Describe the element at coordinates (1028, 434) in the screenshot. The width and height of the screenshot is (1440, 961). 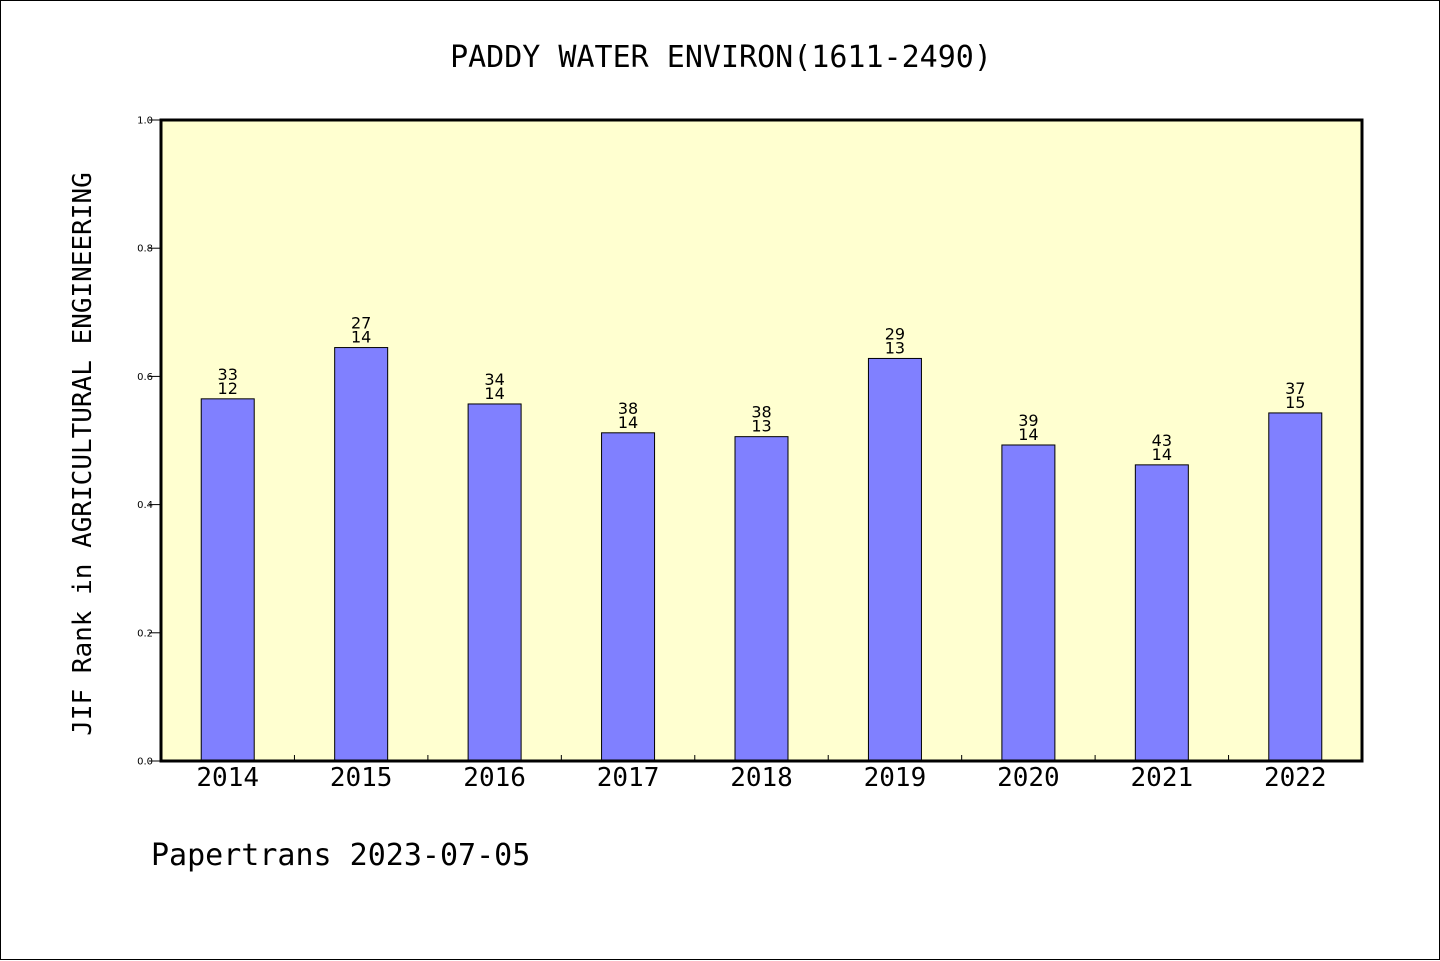
I see `bar-label-bottom-2020: 14` at that location.